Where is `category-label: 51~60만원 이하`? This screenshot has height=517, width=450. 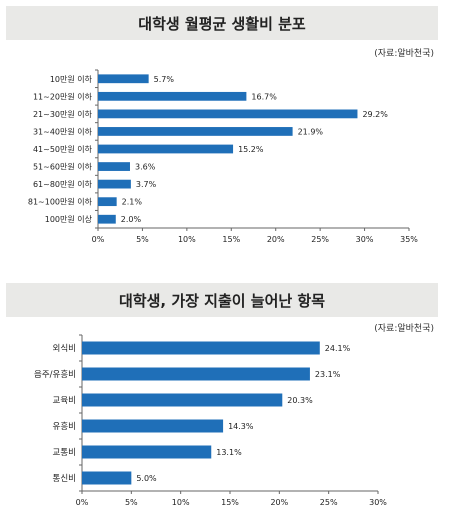
category-label: 51~60만원 이하 is located at coordinates (63, 167).